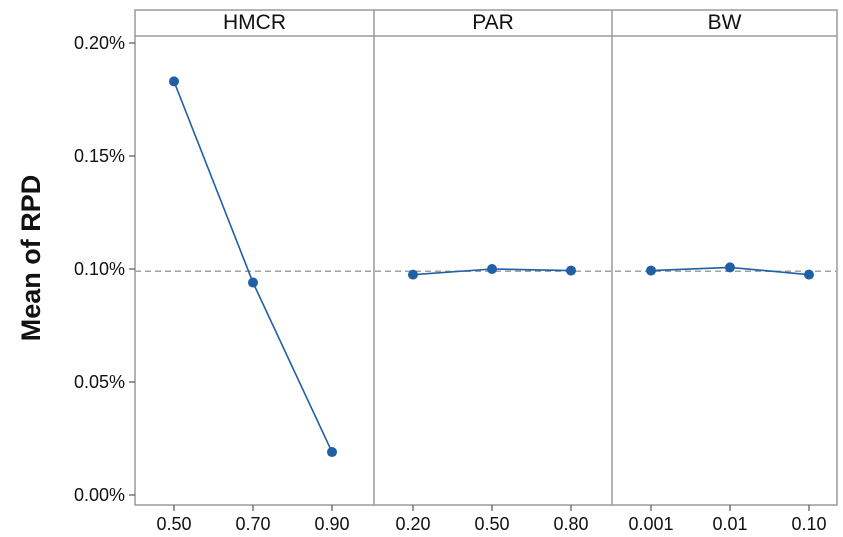 Image resolution: width=843 pixels, height=537 pixels. Describe the element at coordinates (331, 524) in the screenshot. I see `x-tick-label: 0.90` at that location.